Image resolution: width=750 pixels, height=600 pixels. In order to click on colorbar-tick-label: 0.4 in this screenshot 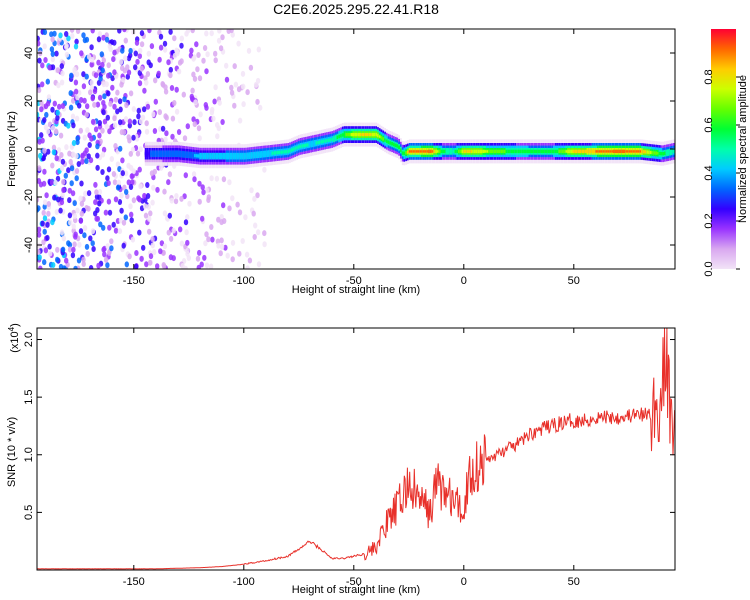, I will do `click(709, 172)`.